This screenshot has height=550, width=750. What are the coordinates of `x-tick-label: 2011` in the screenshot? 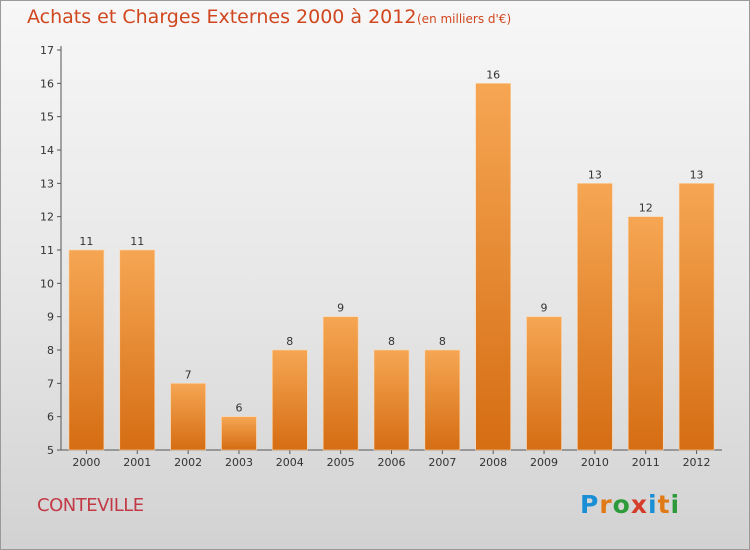 It's located at (646, 462).